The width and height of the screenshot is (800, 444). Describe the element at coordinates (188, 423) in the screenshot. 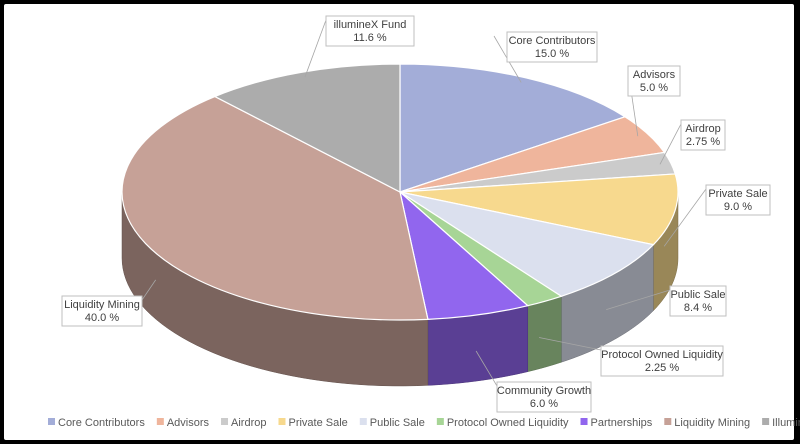

I see `legend-label: Advisors` at that location.